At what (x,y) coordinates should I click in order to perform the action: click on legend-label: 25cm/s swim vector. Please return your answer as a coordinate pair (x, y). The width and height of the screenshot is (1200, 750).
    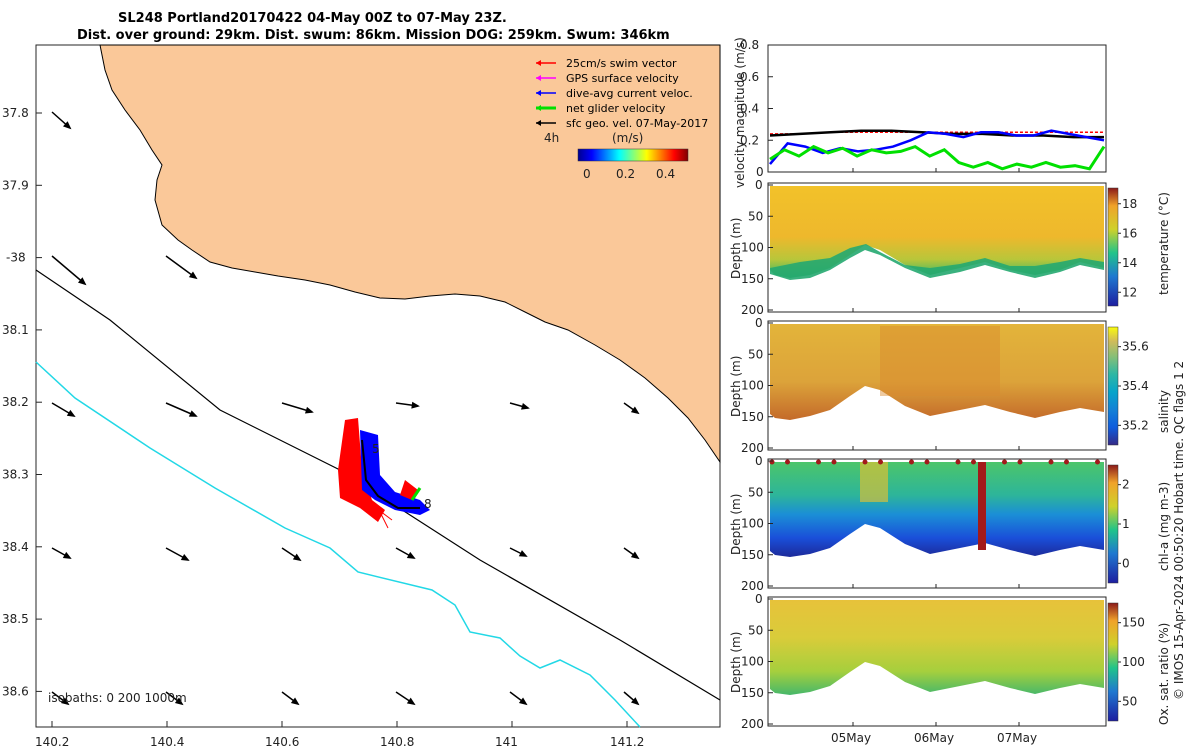
    Looking at the image, I should click on (621, 63).